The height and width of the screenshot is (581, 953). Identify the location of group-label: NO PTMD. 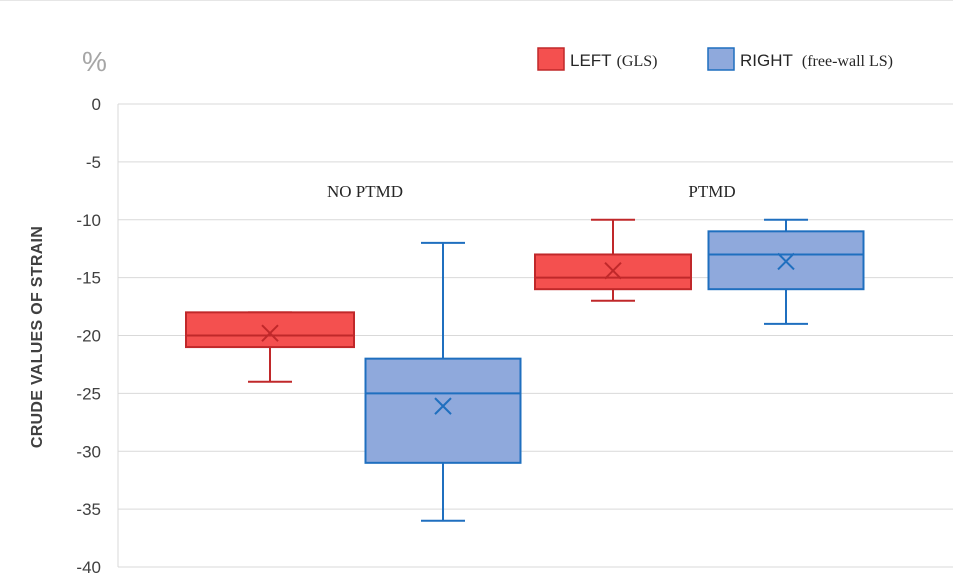
(365, 191).